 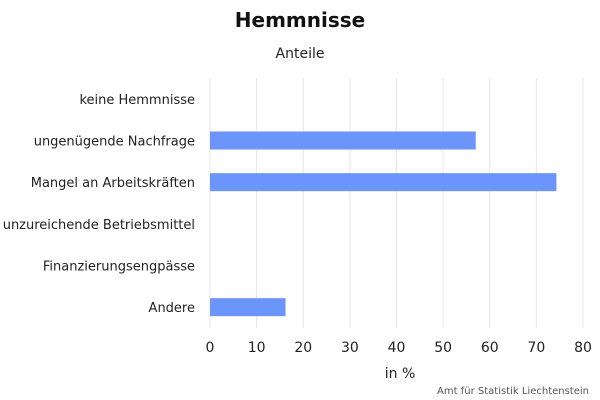 What do you see at coordinates (443, 348) in the screenshot?
I see `x-tick-label: 50` at bounding box center [443, 348].